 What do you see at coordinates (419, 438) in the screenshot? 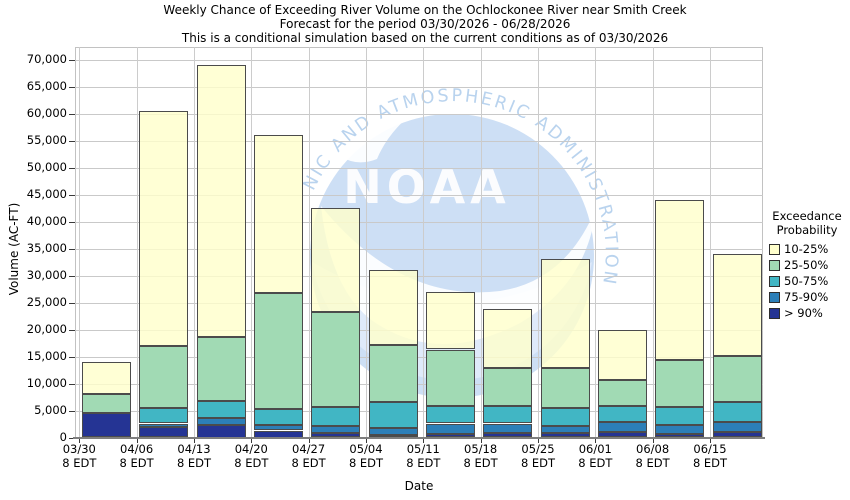
I see `x-axis-line` at bounding box center [419, 438].